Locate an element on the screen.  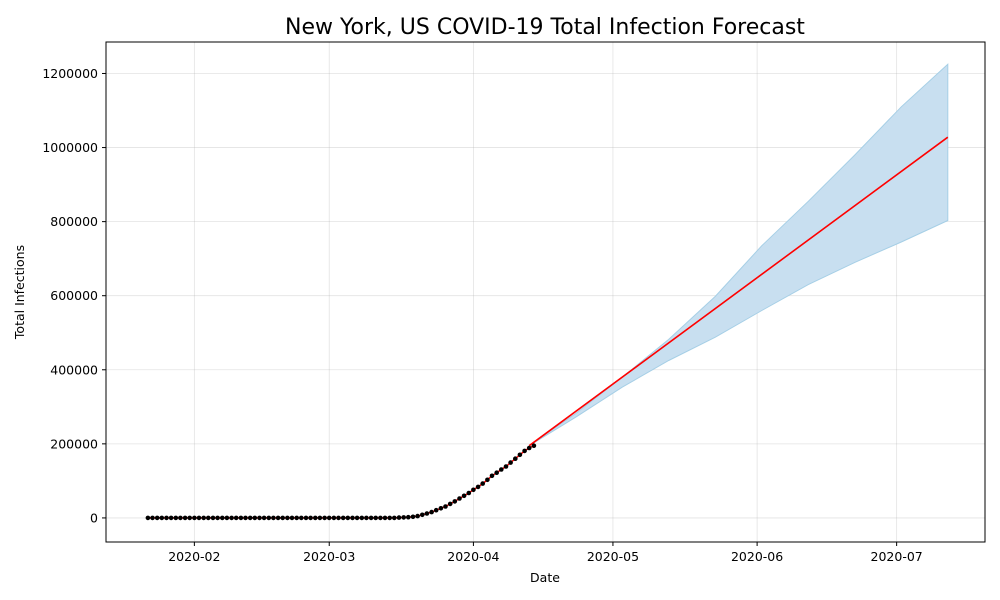
x-tick-label: 2020-06 is located at coordinates (757, 556).